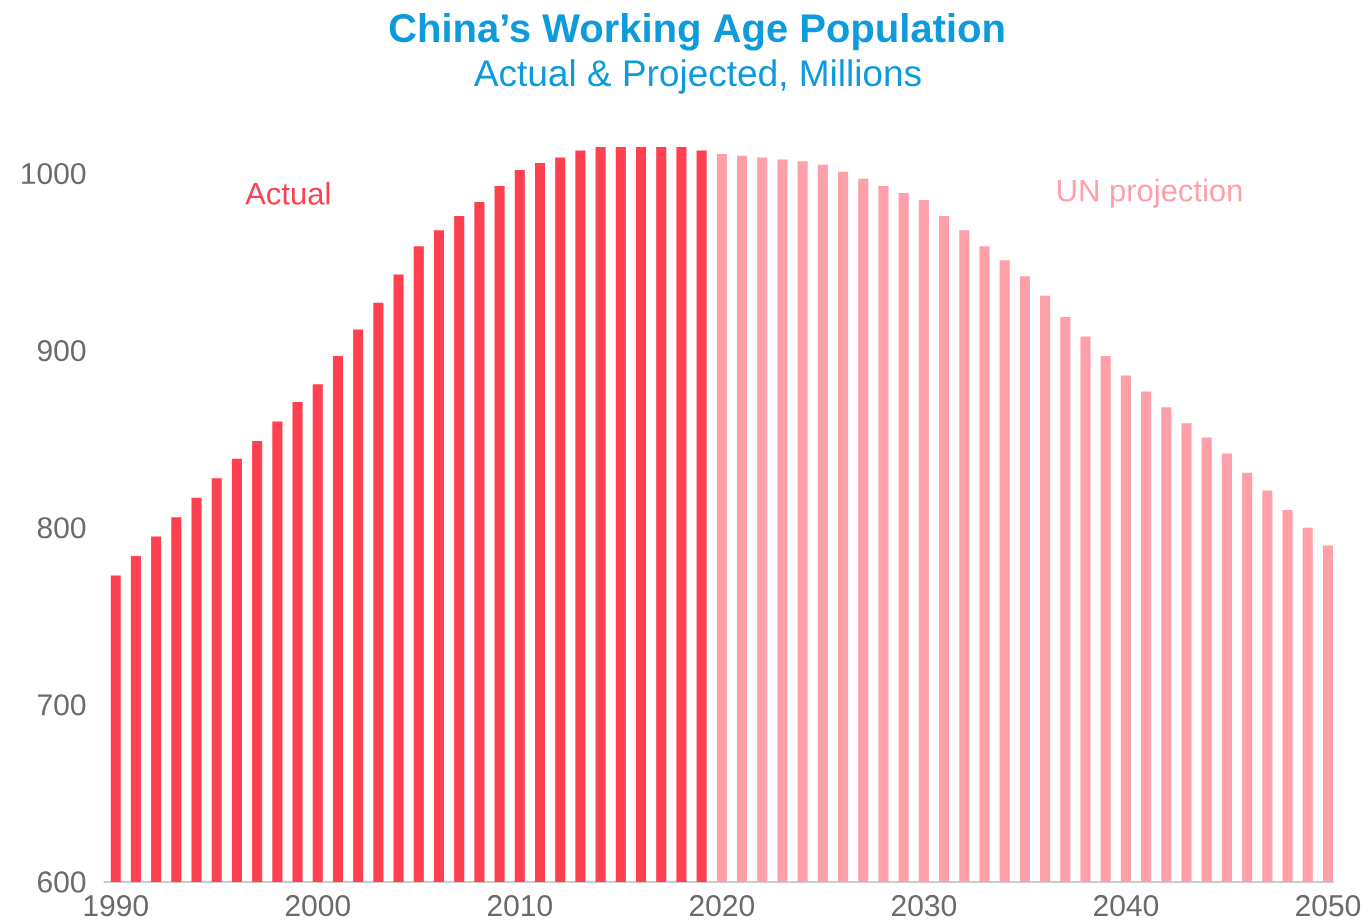 Image resolution: width=1369 pixels, height=924 pixels. Describe the element at coordinates (1150, 193) in the screenshot. I see `text: UN projection` at that location.